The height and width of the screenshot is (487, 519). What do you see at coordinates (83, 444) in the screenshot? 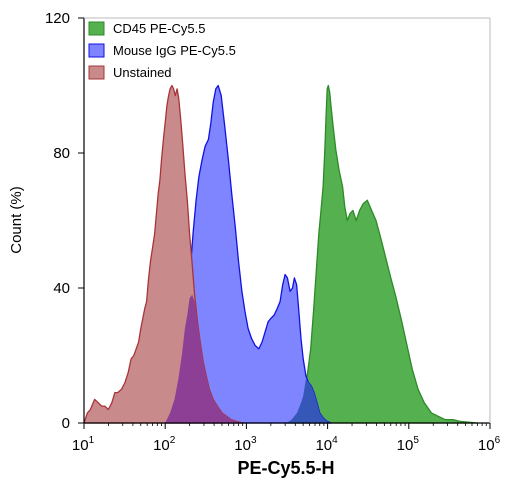
I see `x-tick-label: 10¹` at bounding box center [83, 444].